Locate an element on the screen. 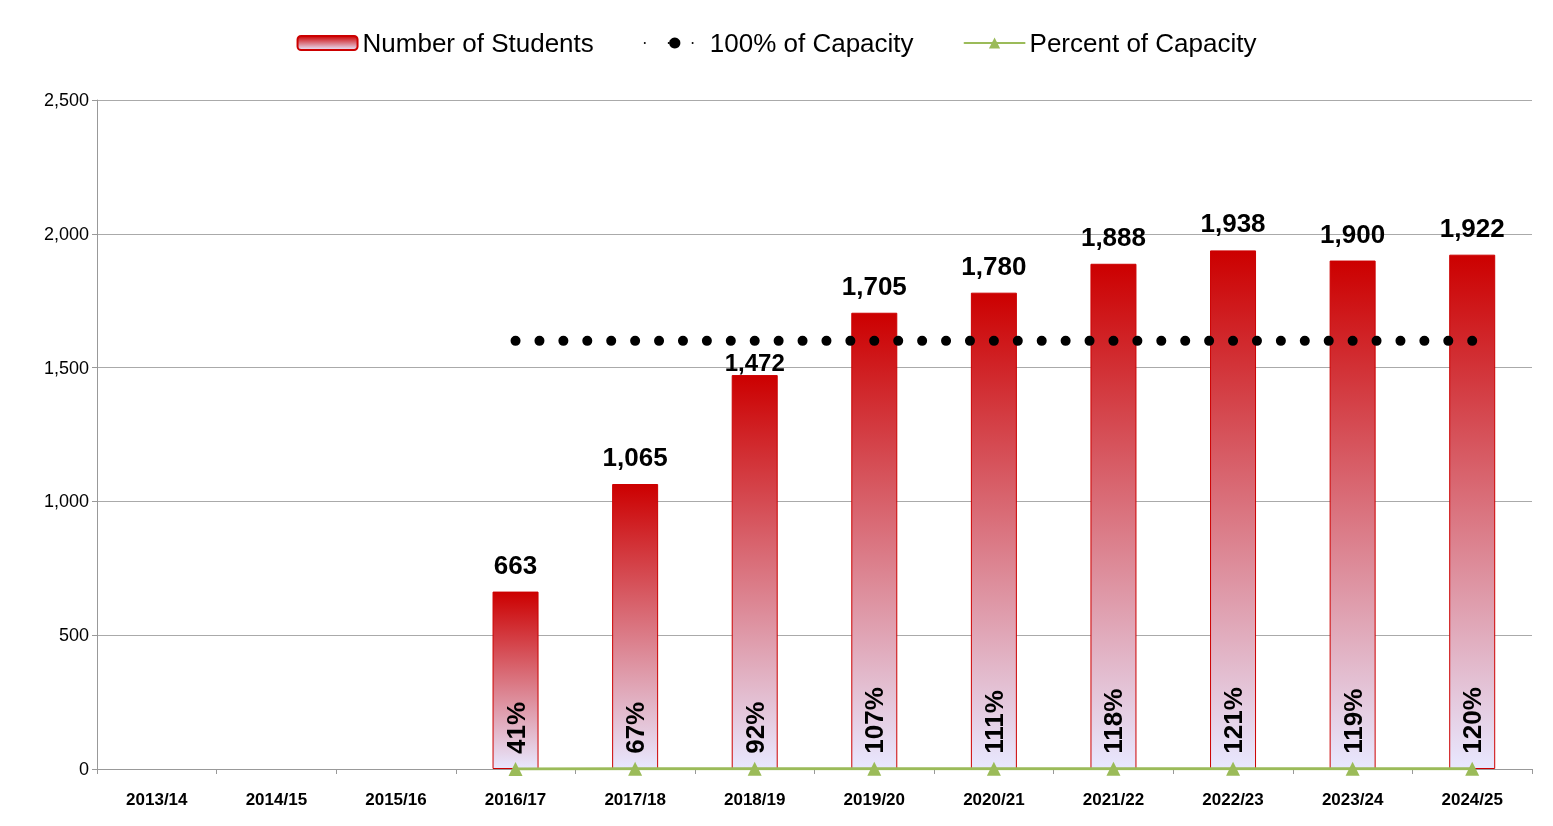 This screenshot has width=1553, height=826. x-tick-label: 2022/23 is located at coordinates (1233, 799).